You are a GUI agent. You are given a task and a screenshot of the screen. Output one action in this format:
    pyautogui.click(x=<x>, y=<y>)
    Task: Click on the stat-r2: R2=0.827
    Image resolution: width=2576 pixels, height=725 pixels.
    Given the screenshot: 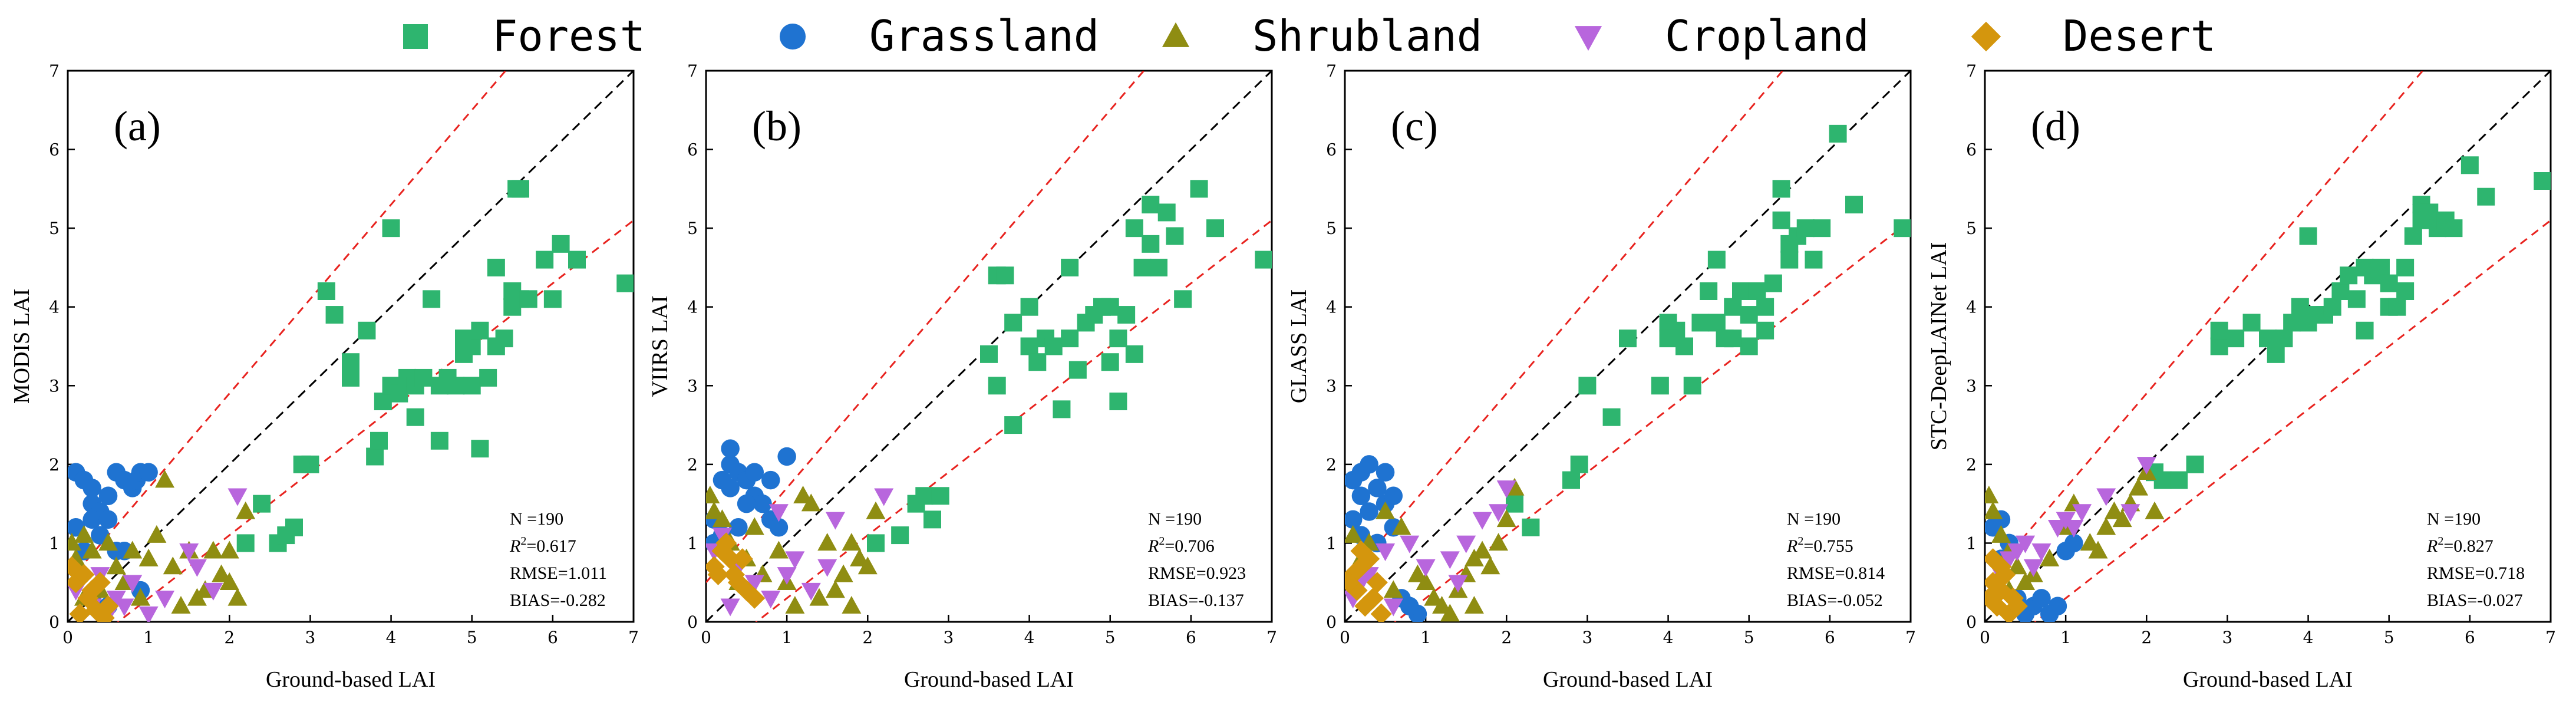 What is the action you would take?
    pyautogui.click(x=2459, y=545)
    